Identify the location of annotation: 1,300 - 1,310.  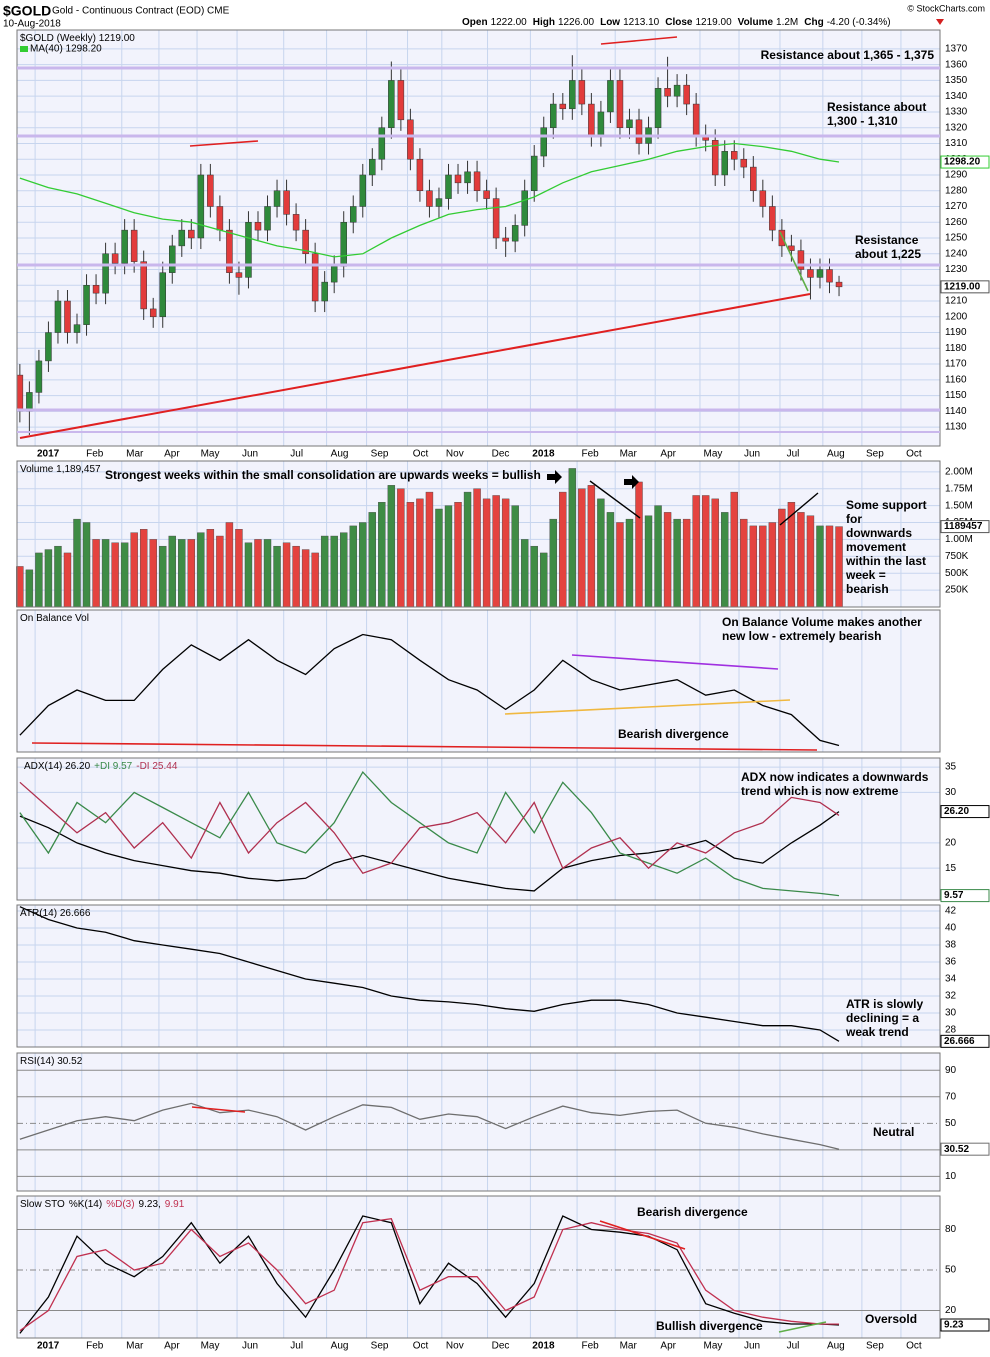
(862, 121).